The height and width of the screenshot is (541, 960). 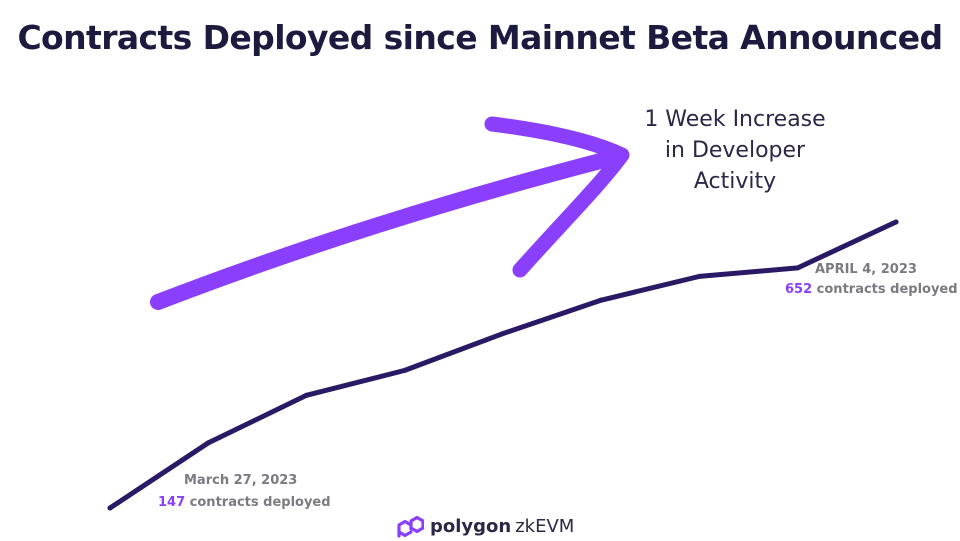 I want to click on polygon-zkevm-logo: polygon zkEVM, so click(x=483, y=526).